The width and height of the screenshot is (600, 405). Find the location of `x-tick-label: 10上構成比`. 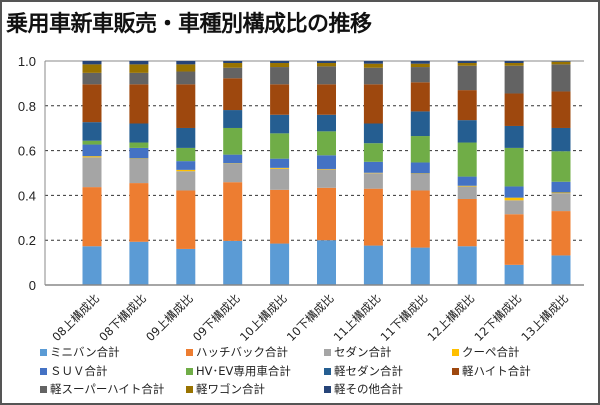

x-tick-label: 10上構成比 is located at coordinates (263, 317).